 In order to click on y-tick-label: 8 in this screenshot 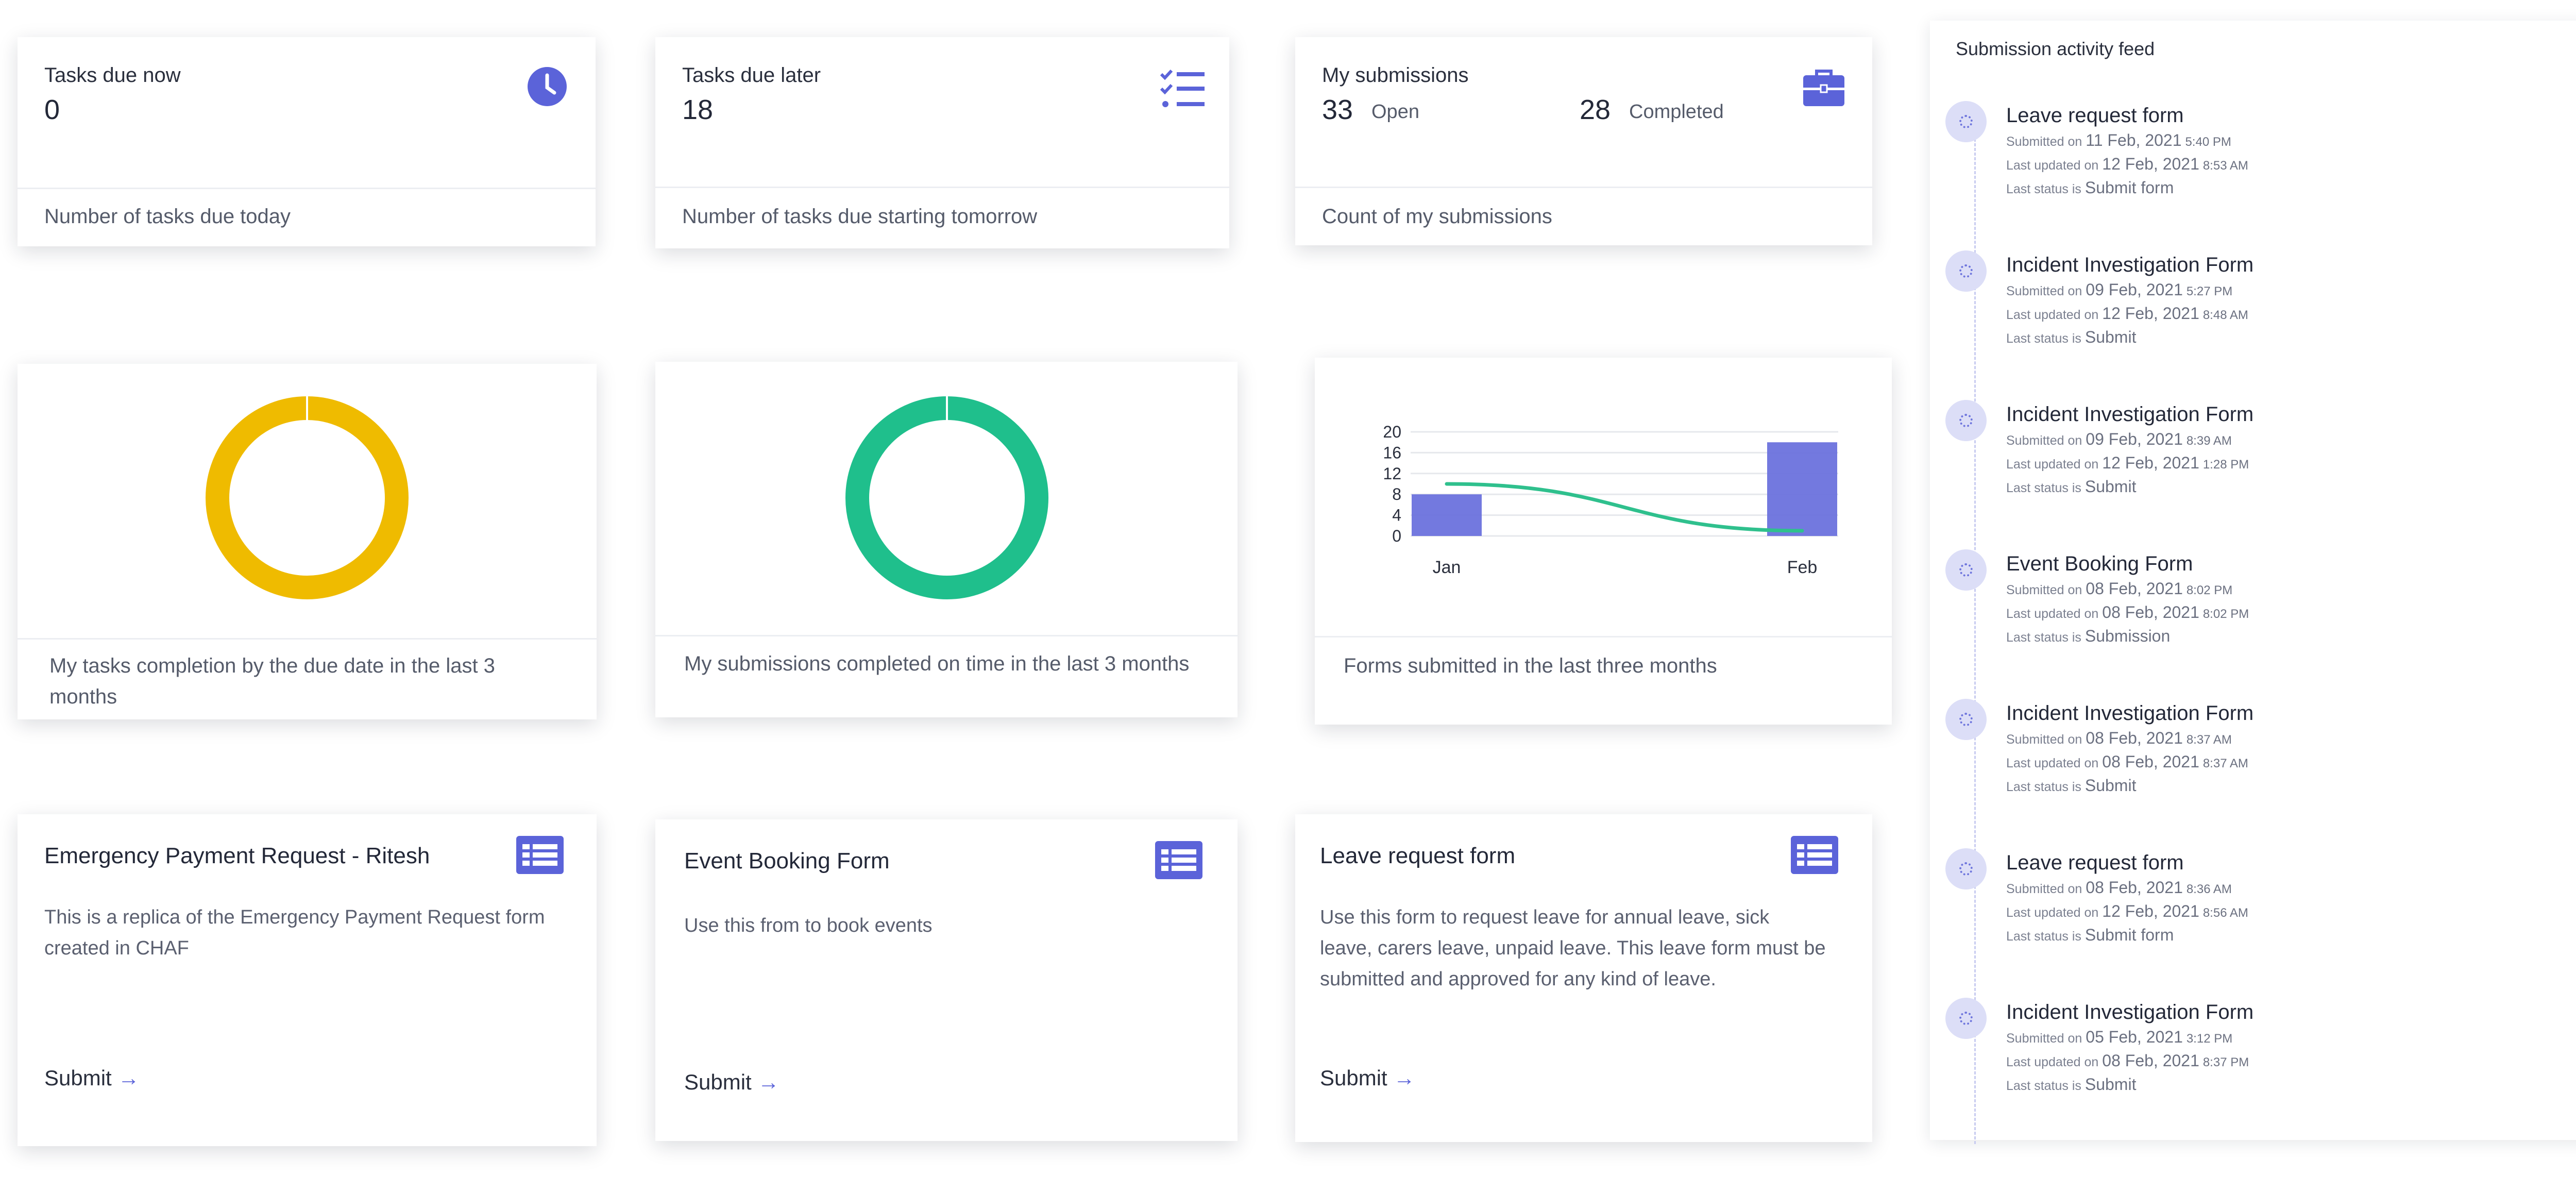, I will do `click(1396, 494)`.